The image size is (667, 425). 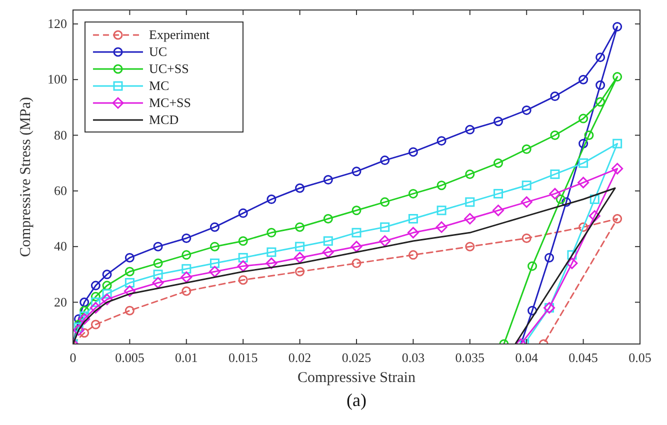 I want to click on legend-label: MC, so click(x=159, y=85).